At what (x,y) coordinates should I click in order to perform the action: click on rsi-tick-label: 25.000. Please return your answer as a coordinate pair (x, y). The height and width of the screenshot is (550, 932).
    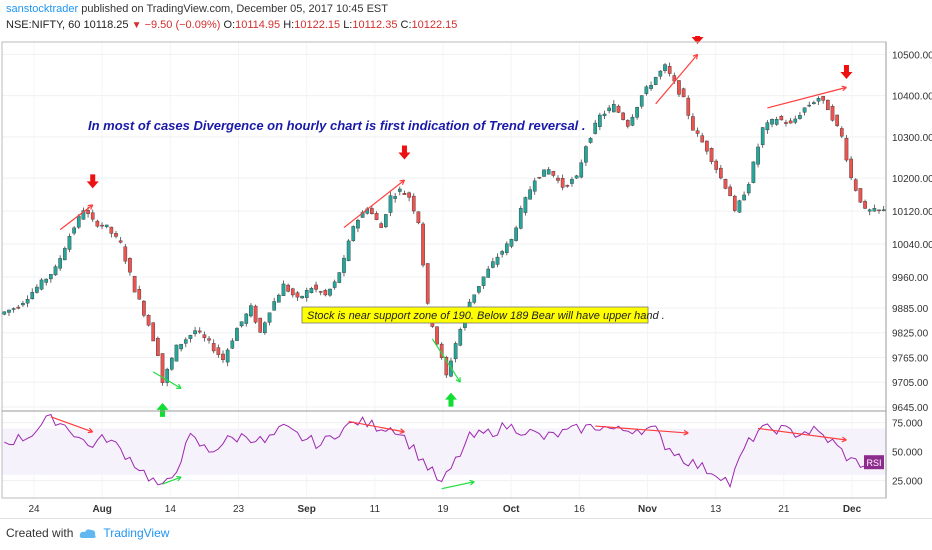
    Looking at the image, I should click on (907, 482).